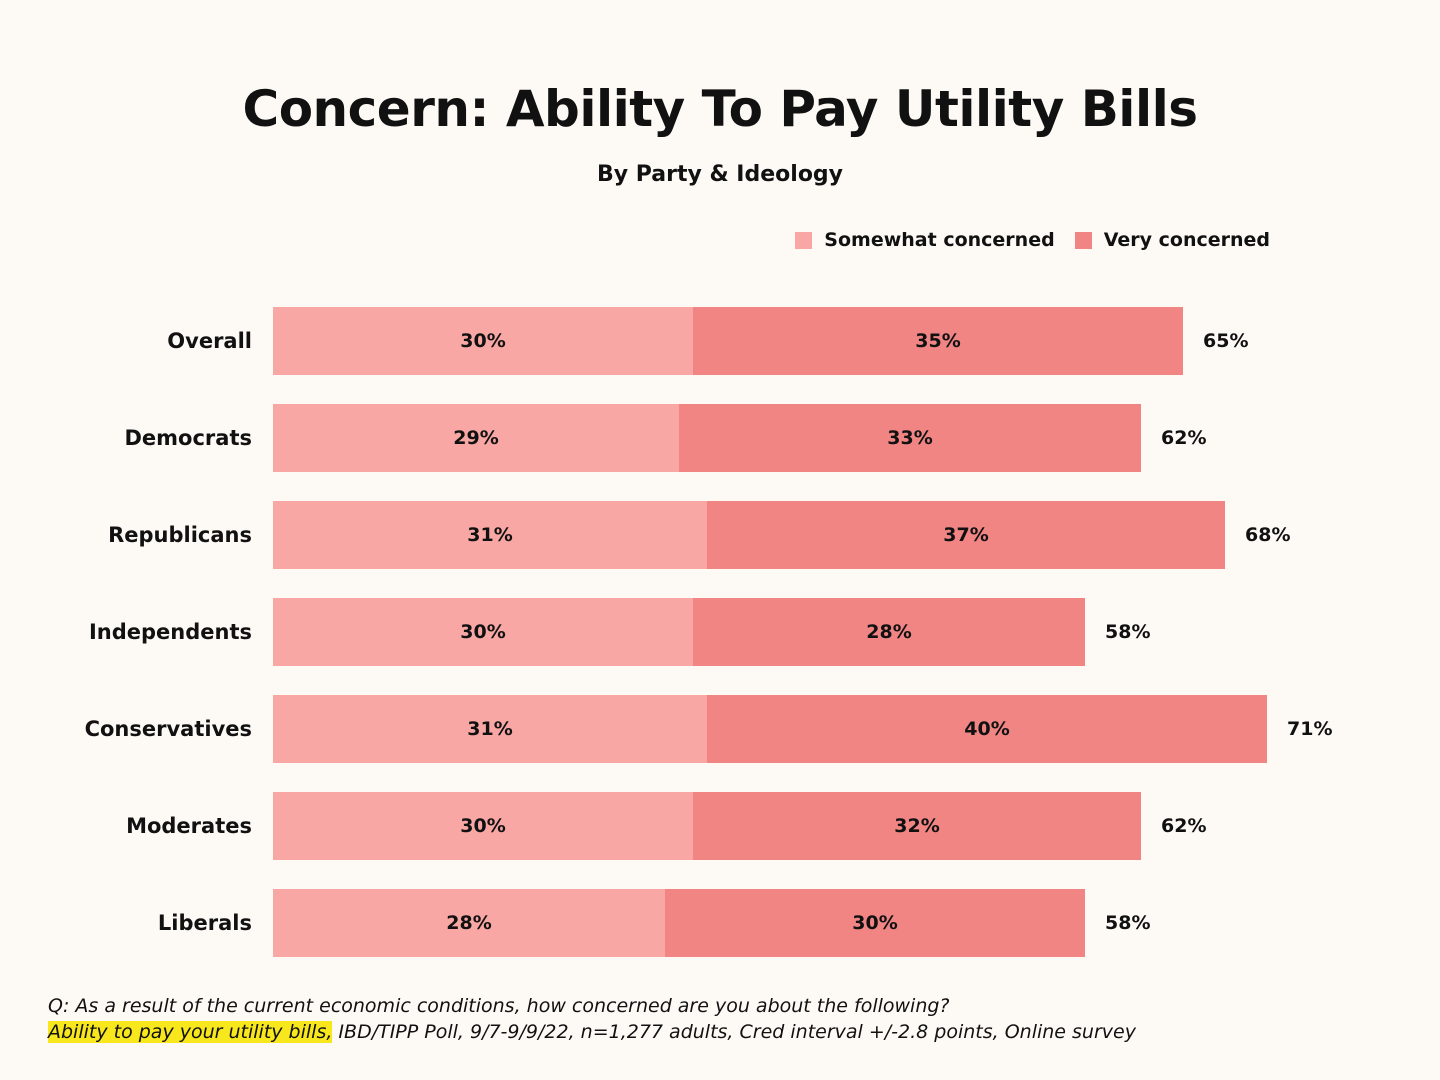 The height and width of the screenshot is (1080, 1440). I want to click on data-label-overall-series-1: 35%, so click(937, 341).